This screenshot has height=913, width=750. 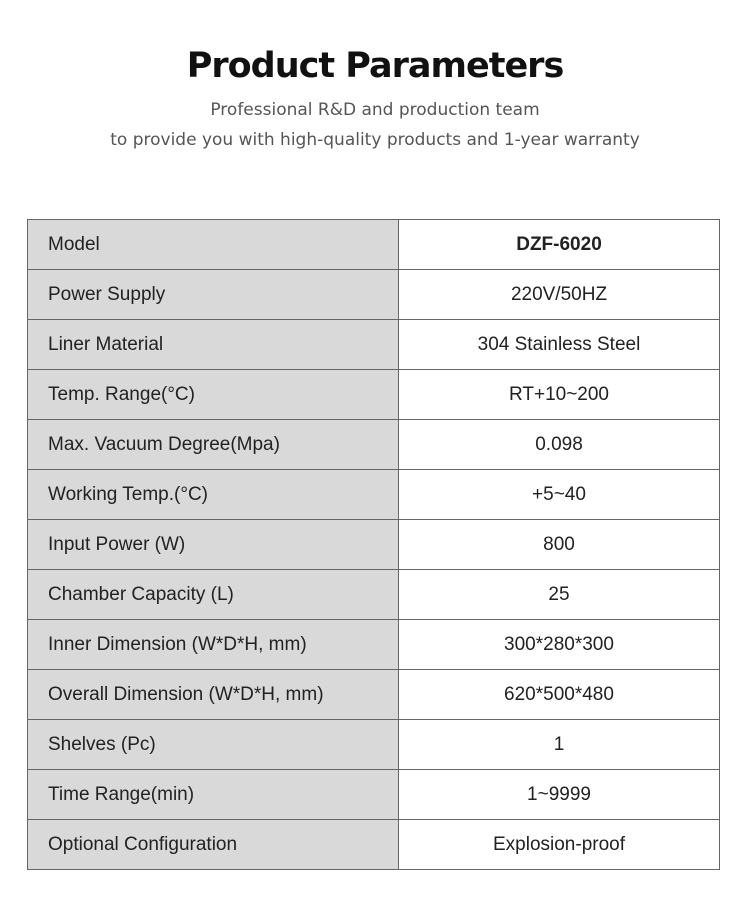 What do you see at coordinates (559, 594) in the screenshot?
I see `param-value: 25` at bounding box center [559, 594].